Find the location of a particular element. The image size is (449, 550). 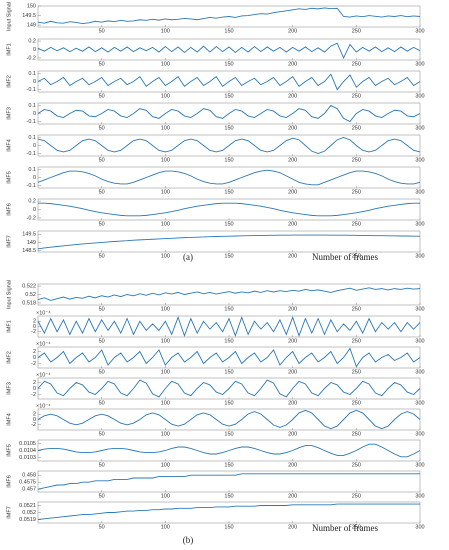

y-tick-label: 0.52 is located at coordinates (30, 295).